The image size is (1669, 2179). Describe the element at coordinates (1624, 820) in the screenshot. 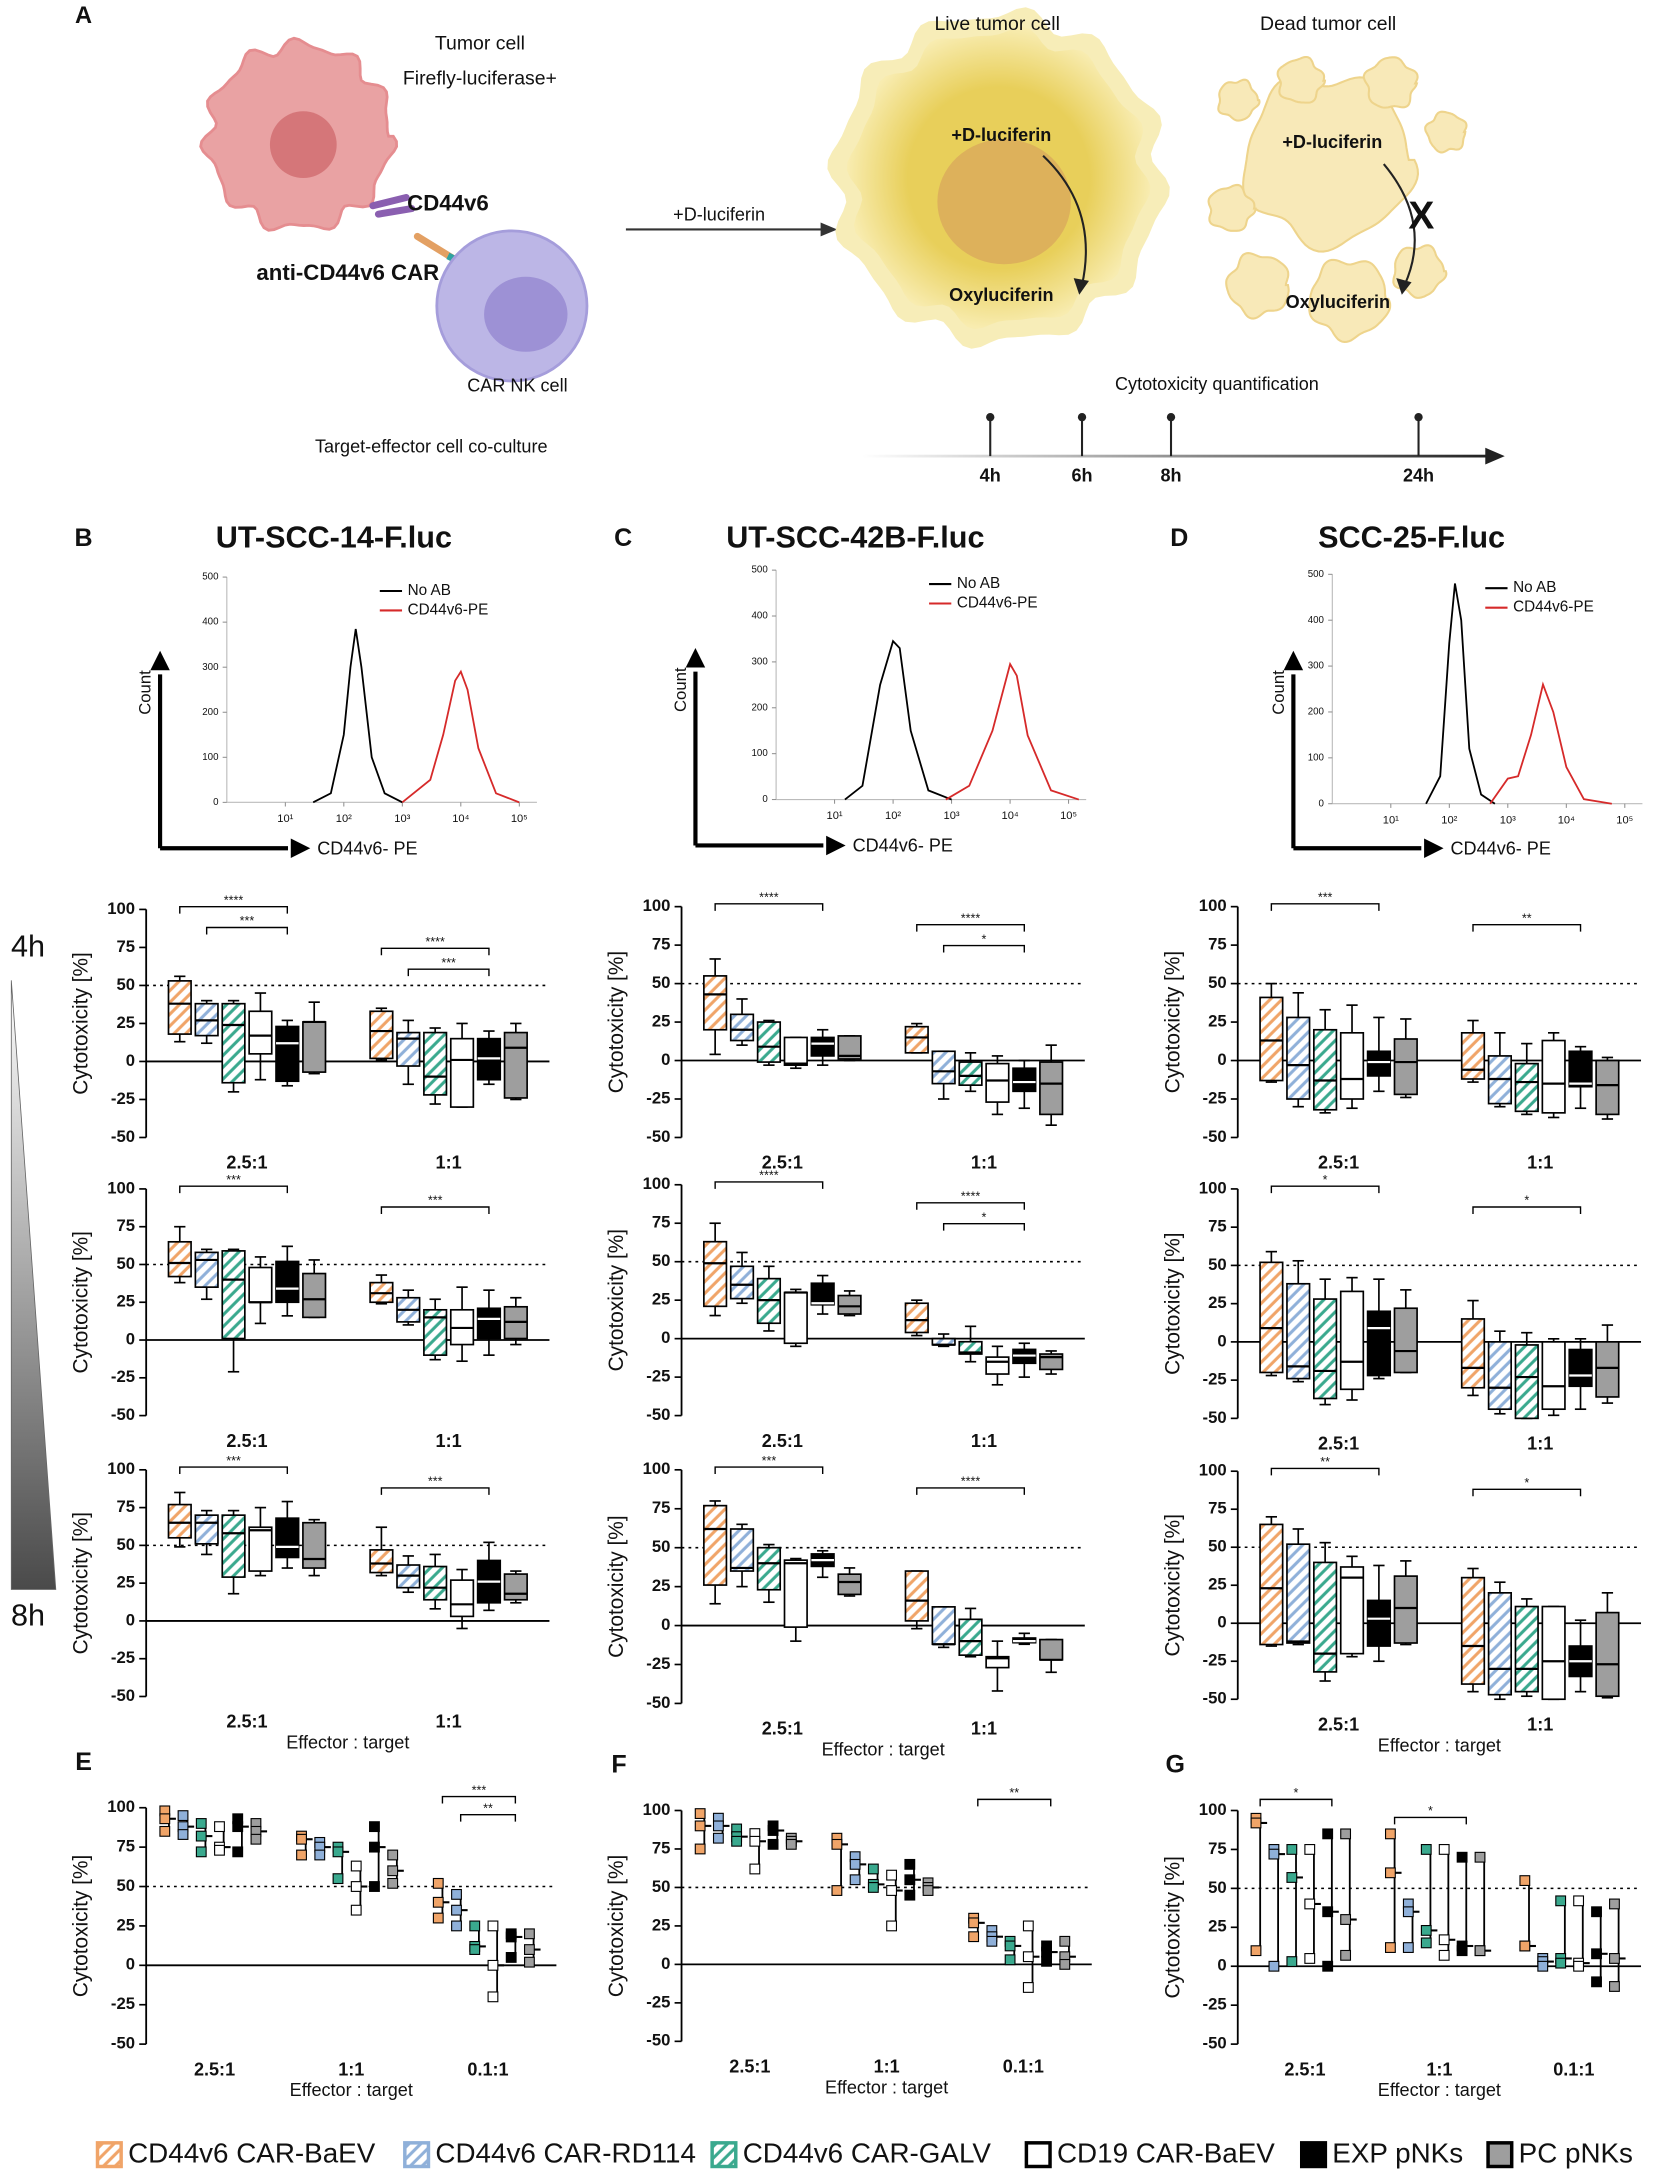

I see `x-tick-label: 10⁵` at that location.